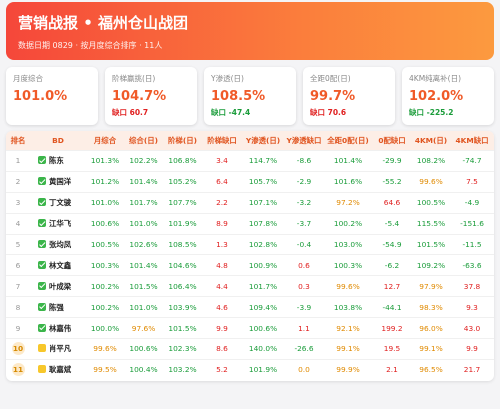  What do you see at coordinates (431, 161) in the screenshot?
I see `rate-cell: 108.2%` at bounding box center [431, 161].